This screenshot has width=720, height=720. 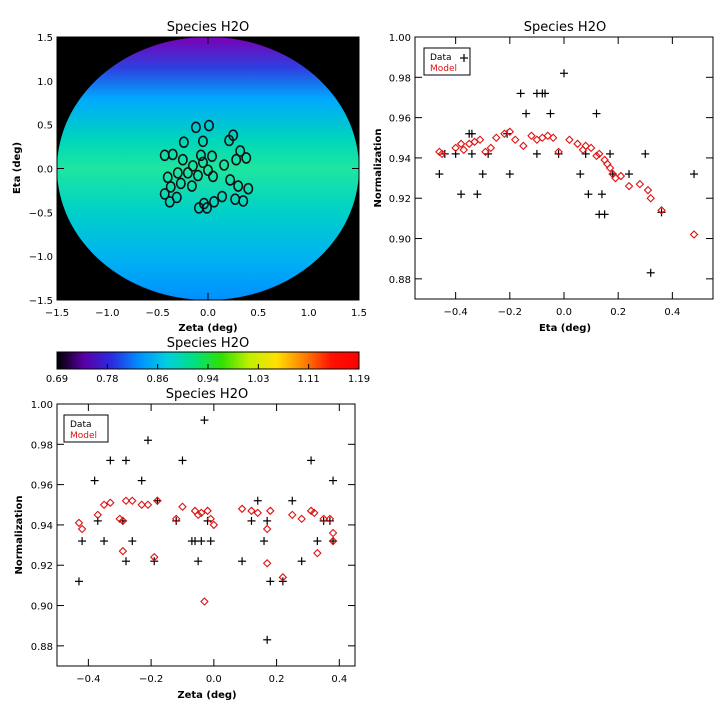 I want to click on zeta-plot-title: Species H2O, so click(x=207, y=394).